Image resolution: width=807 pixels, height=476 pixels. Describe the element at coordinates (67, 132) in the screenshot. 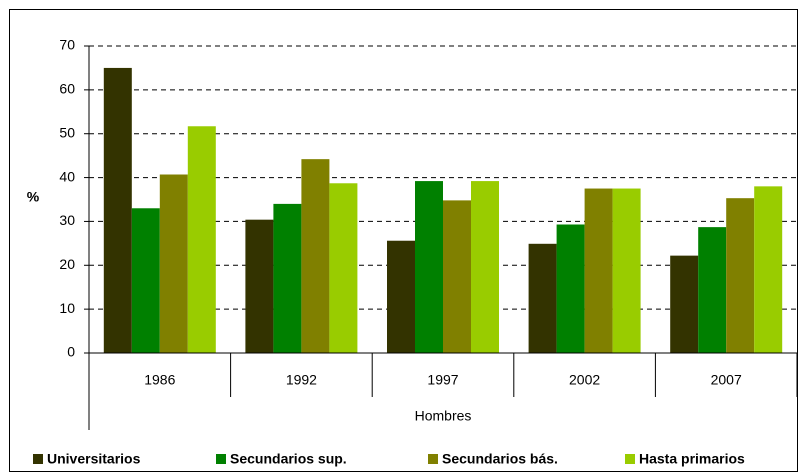

I see `y-tick-label: 50` at that location.